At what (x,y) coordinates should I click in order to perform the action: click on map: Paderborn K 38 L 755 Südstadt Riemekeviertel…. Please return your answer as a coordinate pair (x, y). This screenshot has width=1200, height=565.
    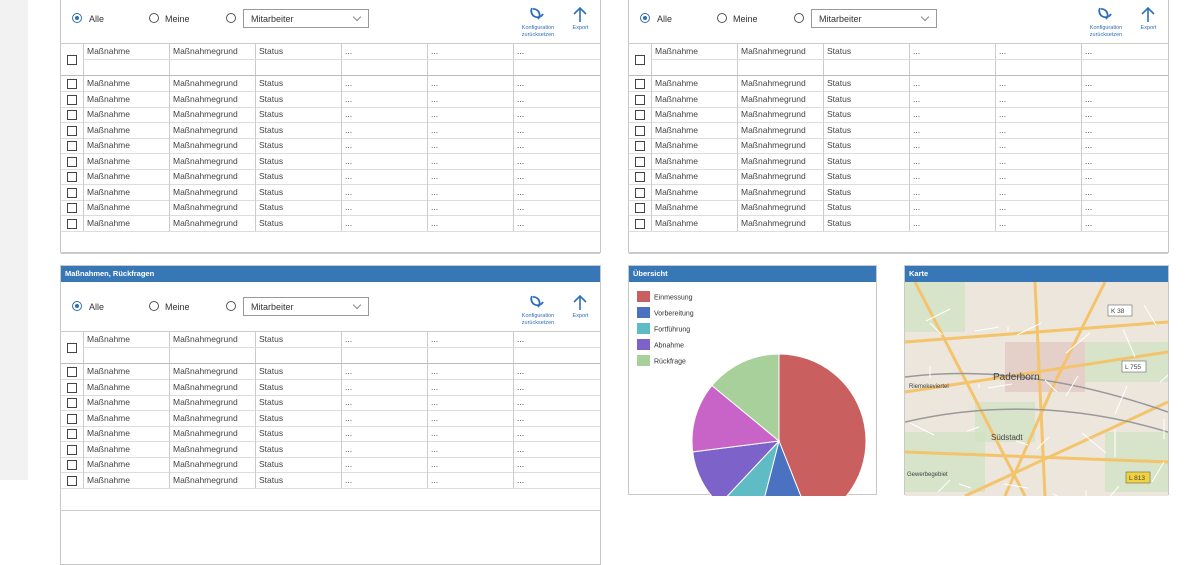
    Looking at the image, I should click on (1036, 389).